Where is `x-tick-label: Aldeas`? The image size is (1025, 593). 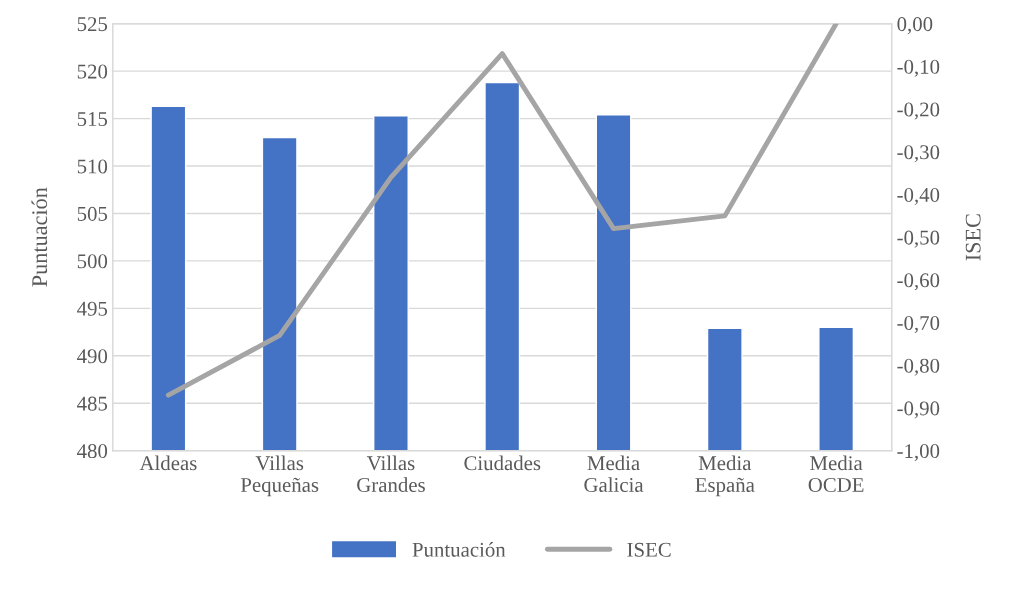 x-tick-label: Aldeas is located at coordinates (168, 463).